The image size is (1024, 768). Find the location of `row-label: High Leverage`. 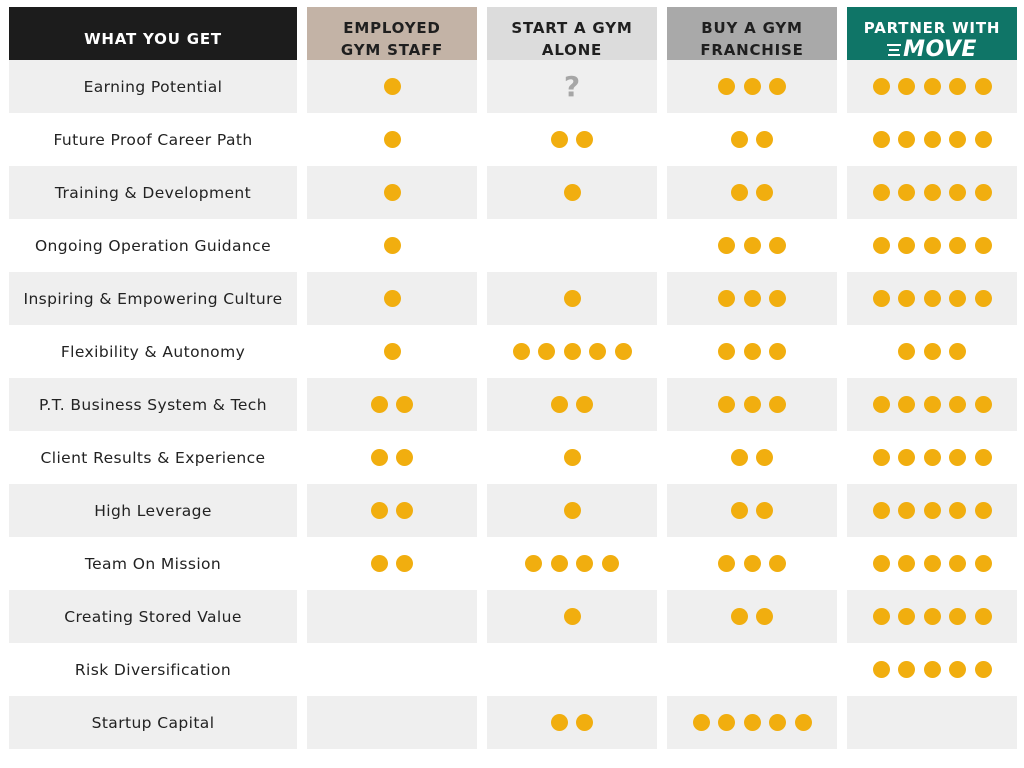

row-label: High Leverage is located at coordinates (153, 510).